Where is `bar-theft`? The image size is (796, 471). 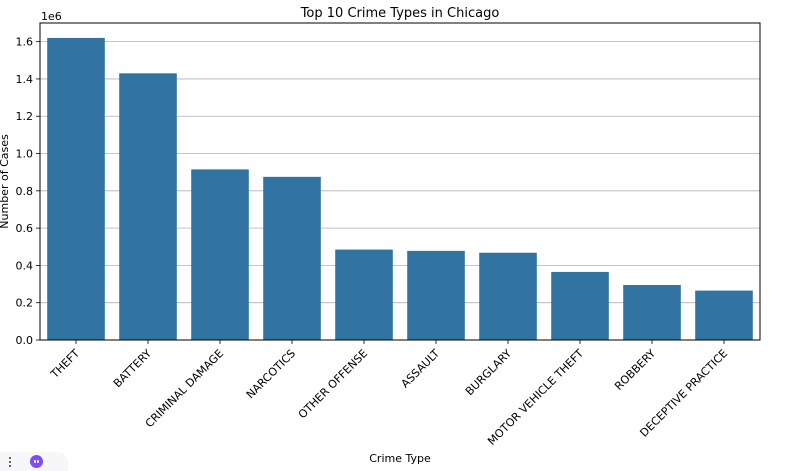 bar-theft is located at coordinates (76, 188).